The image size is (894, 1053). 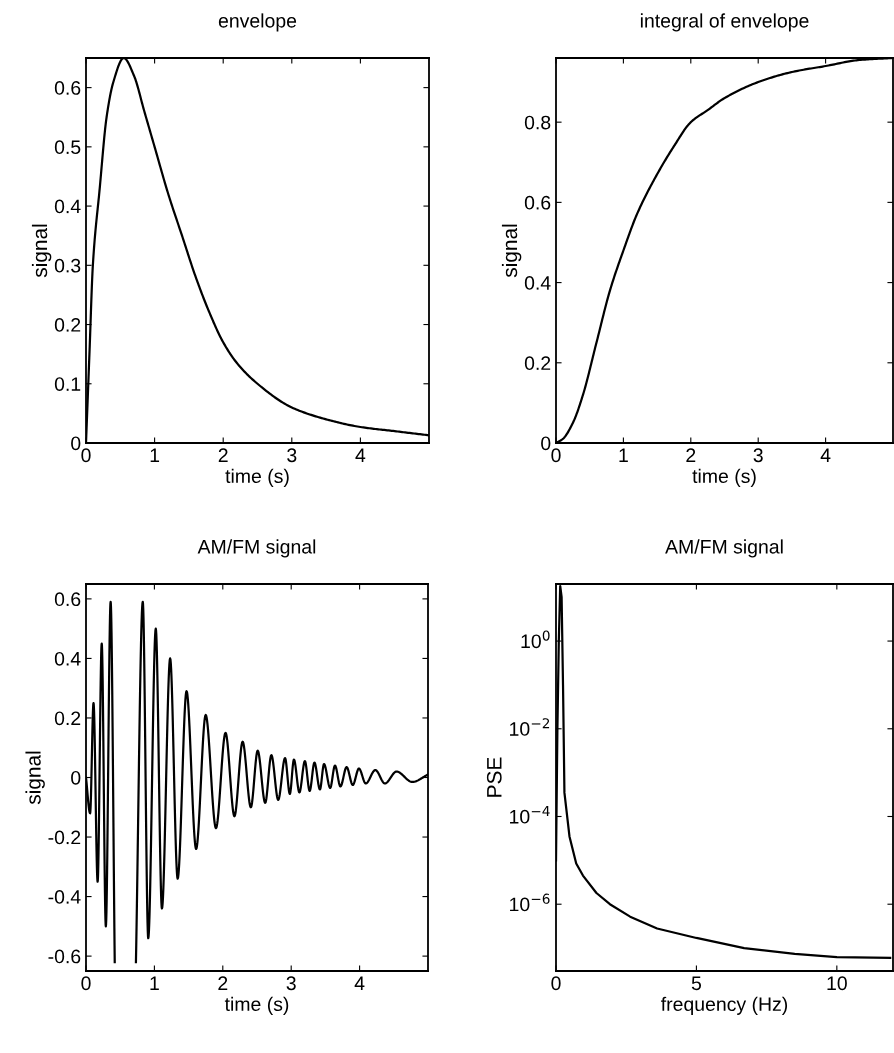 What do you see at coordinates (530, 815) in the screenshot?
I see `y-tick-label: 10$^{−4}$` at bounding box center [530, 815].